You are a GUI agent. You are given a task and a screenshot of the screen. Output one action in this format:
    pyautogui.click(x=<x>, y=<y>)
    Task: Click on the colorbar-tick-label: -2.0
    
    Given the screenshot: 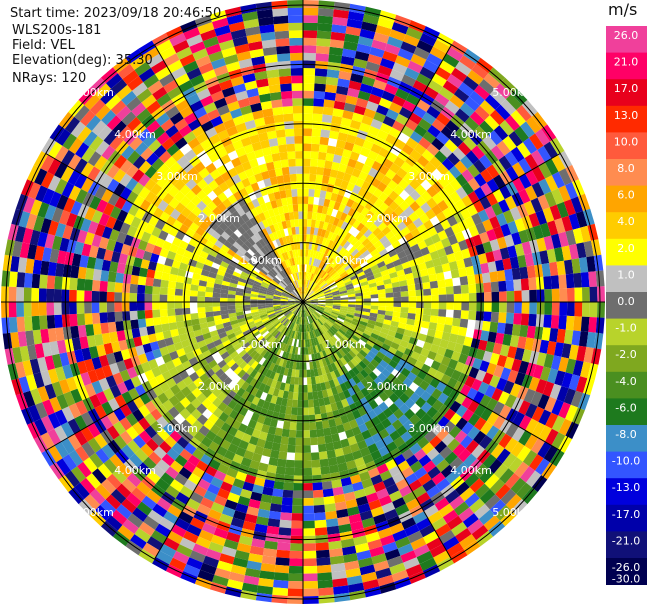 What is the action you would take?
    pyautogui.click(x=625, y=354)
    